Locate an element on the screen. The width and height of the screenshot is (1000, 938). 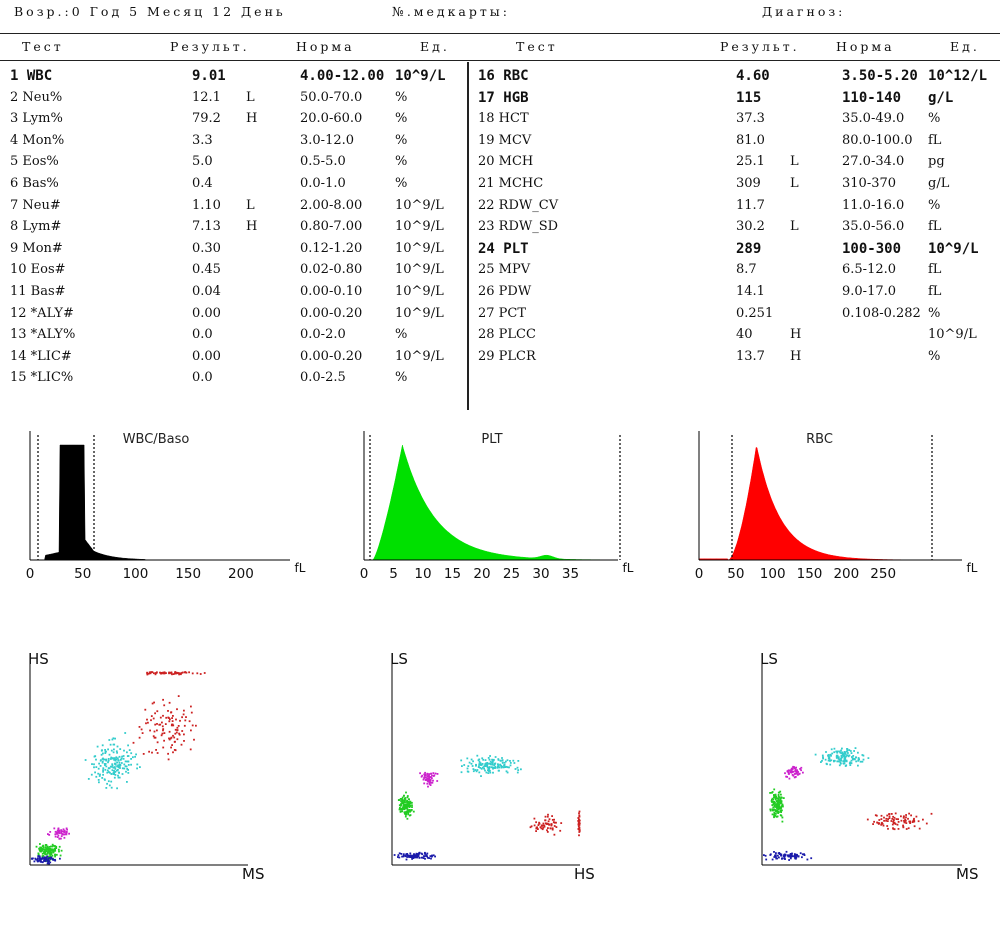
histogram-wbc-baso: WBC/Baso 0 50 100 150 200 fL is located at coordinates (166, 506).